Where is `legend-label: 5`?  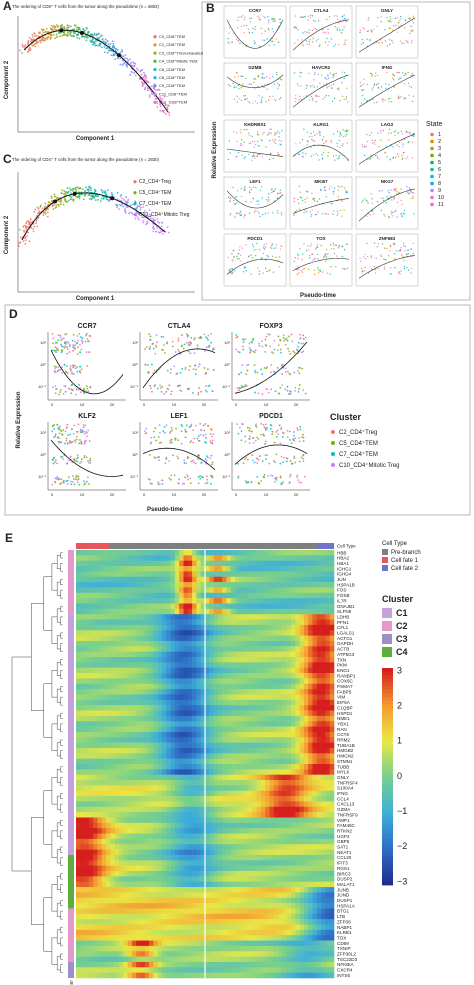
legend-label: 5 is located at coordinates (439, 163).